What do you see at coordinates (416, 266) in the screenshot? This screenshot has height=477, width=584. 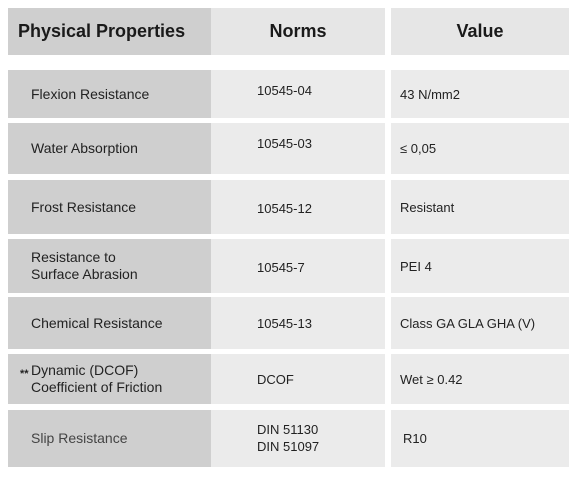 I see `value-label: PEI 4` at bounding box center [416, 266].